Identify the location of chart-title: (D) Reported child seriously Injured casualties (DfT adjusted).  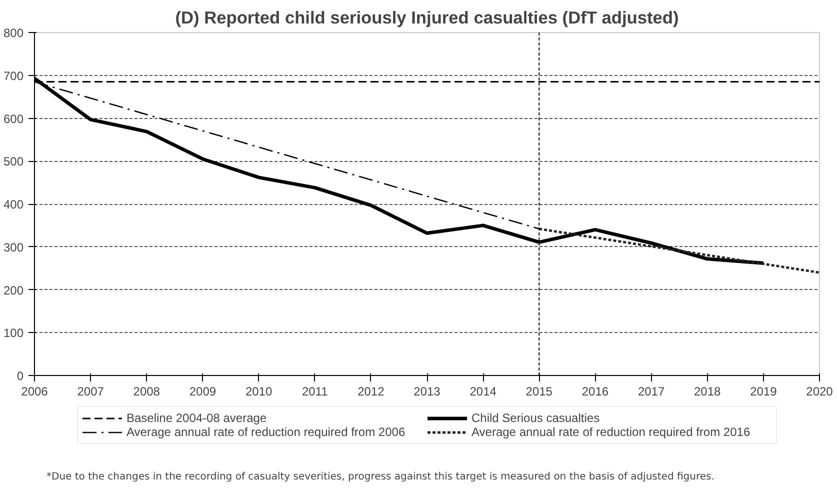
(427, 18).